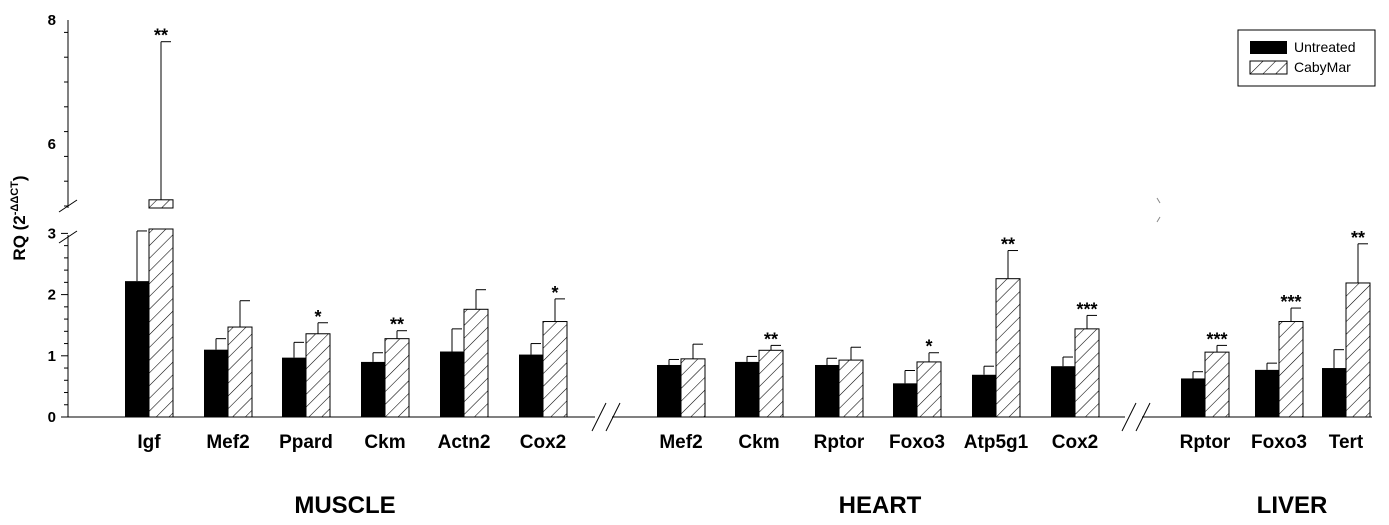 Image resolution: width=1389 pixels, height=525 pixels. Describe the element at coordinates (52, 233) in the screenshot. I see `y-tick-label: 3` at that location.